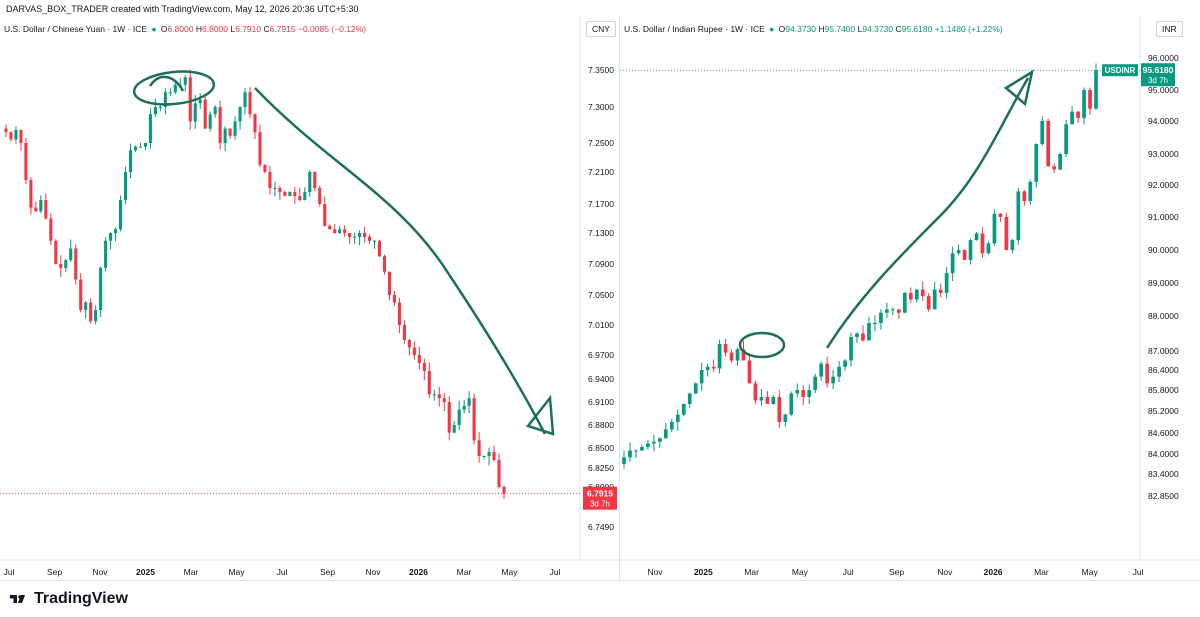  What do you see at coordinates (601, 172) in the screenshot?
I see `y-tick-label: 7.2100` at bounding box center [601, 172].